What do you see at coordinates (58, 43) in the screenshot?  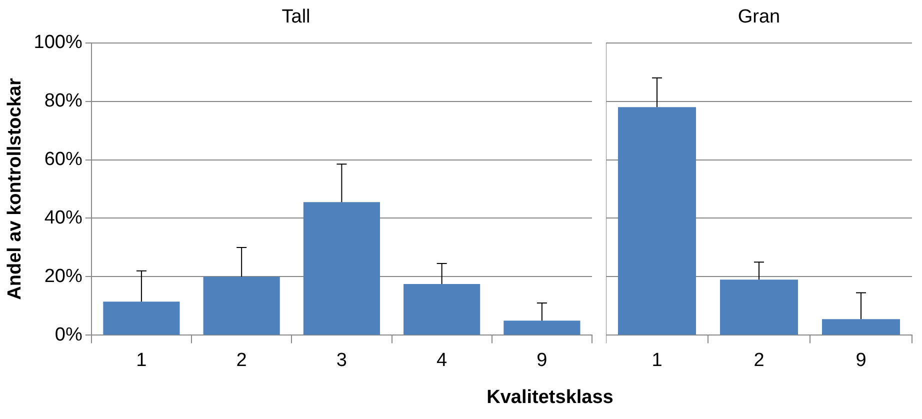 I see `y-tick-label: 100%` at bounding box center [58, 43].